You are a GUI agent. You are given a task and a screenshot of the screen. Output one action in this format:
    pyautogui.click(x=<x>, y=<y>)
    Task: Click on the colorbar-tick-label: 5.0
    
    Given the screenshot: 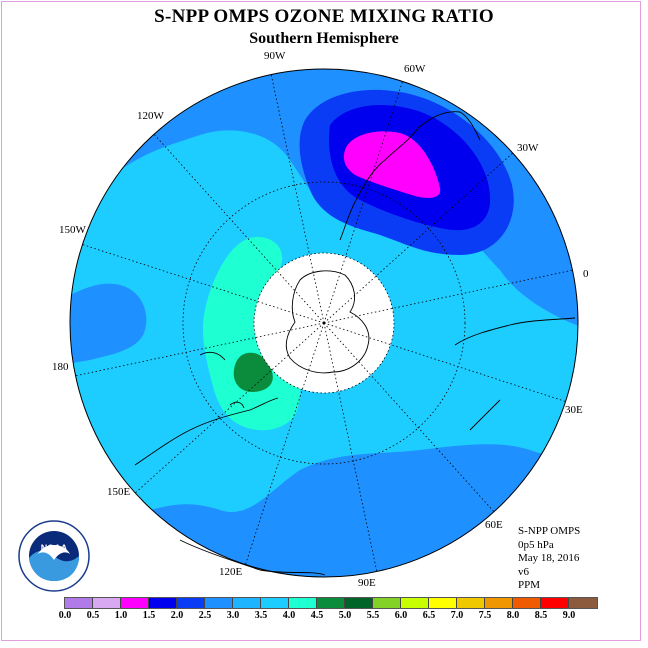 What is the action you would take?
    pyautogui.click(x=345, y=615)
    